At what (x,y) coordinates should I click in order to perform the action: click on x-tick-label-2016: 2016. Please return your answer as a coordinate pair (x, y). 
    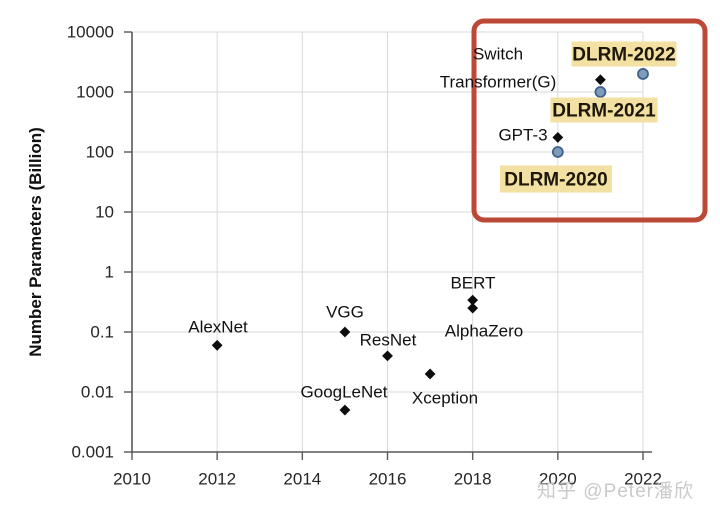
    Looking at the image, I should click on (388, 479).